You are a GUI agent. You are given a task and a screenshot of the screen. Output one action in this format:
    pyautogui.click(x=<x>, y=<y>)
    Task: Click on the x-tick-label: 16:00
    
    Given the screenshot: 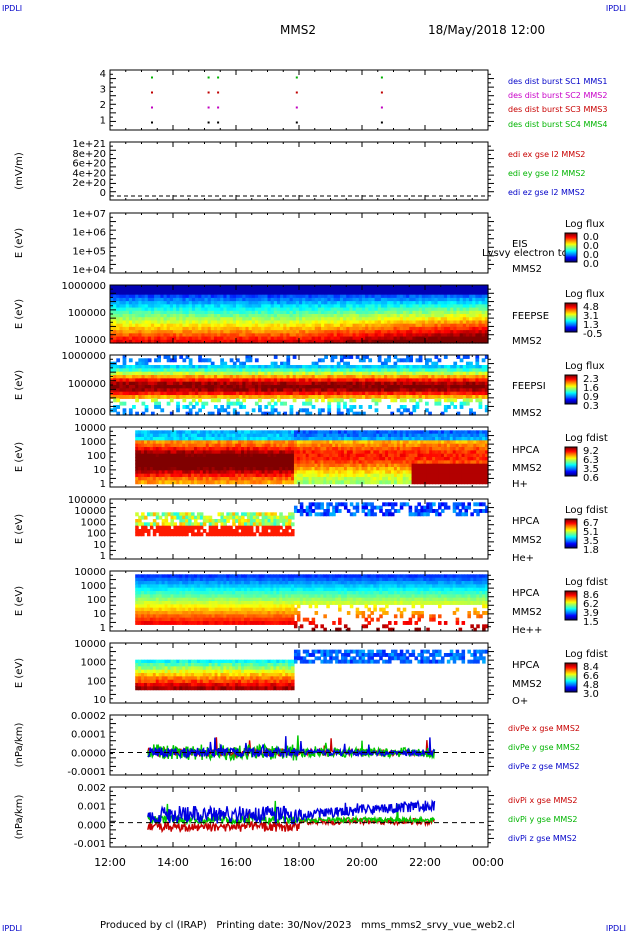 What is the action you would take?
    pyautogui.click(x=236, y=862)
    